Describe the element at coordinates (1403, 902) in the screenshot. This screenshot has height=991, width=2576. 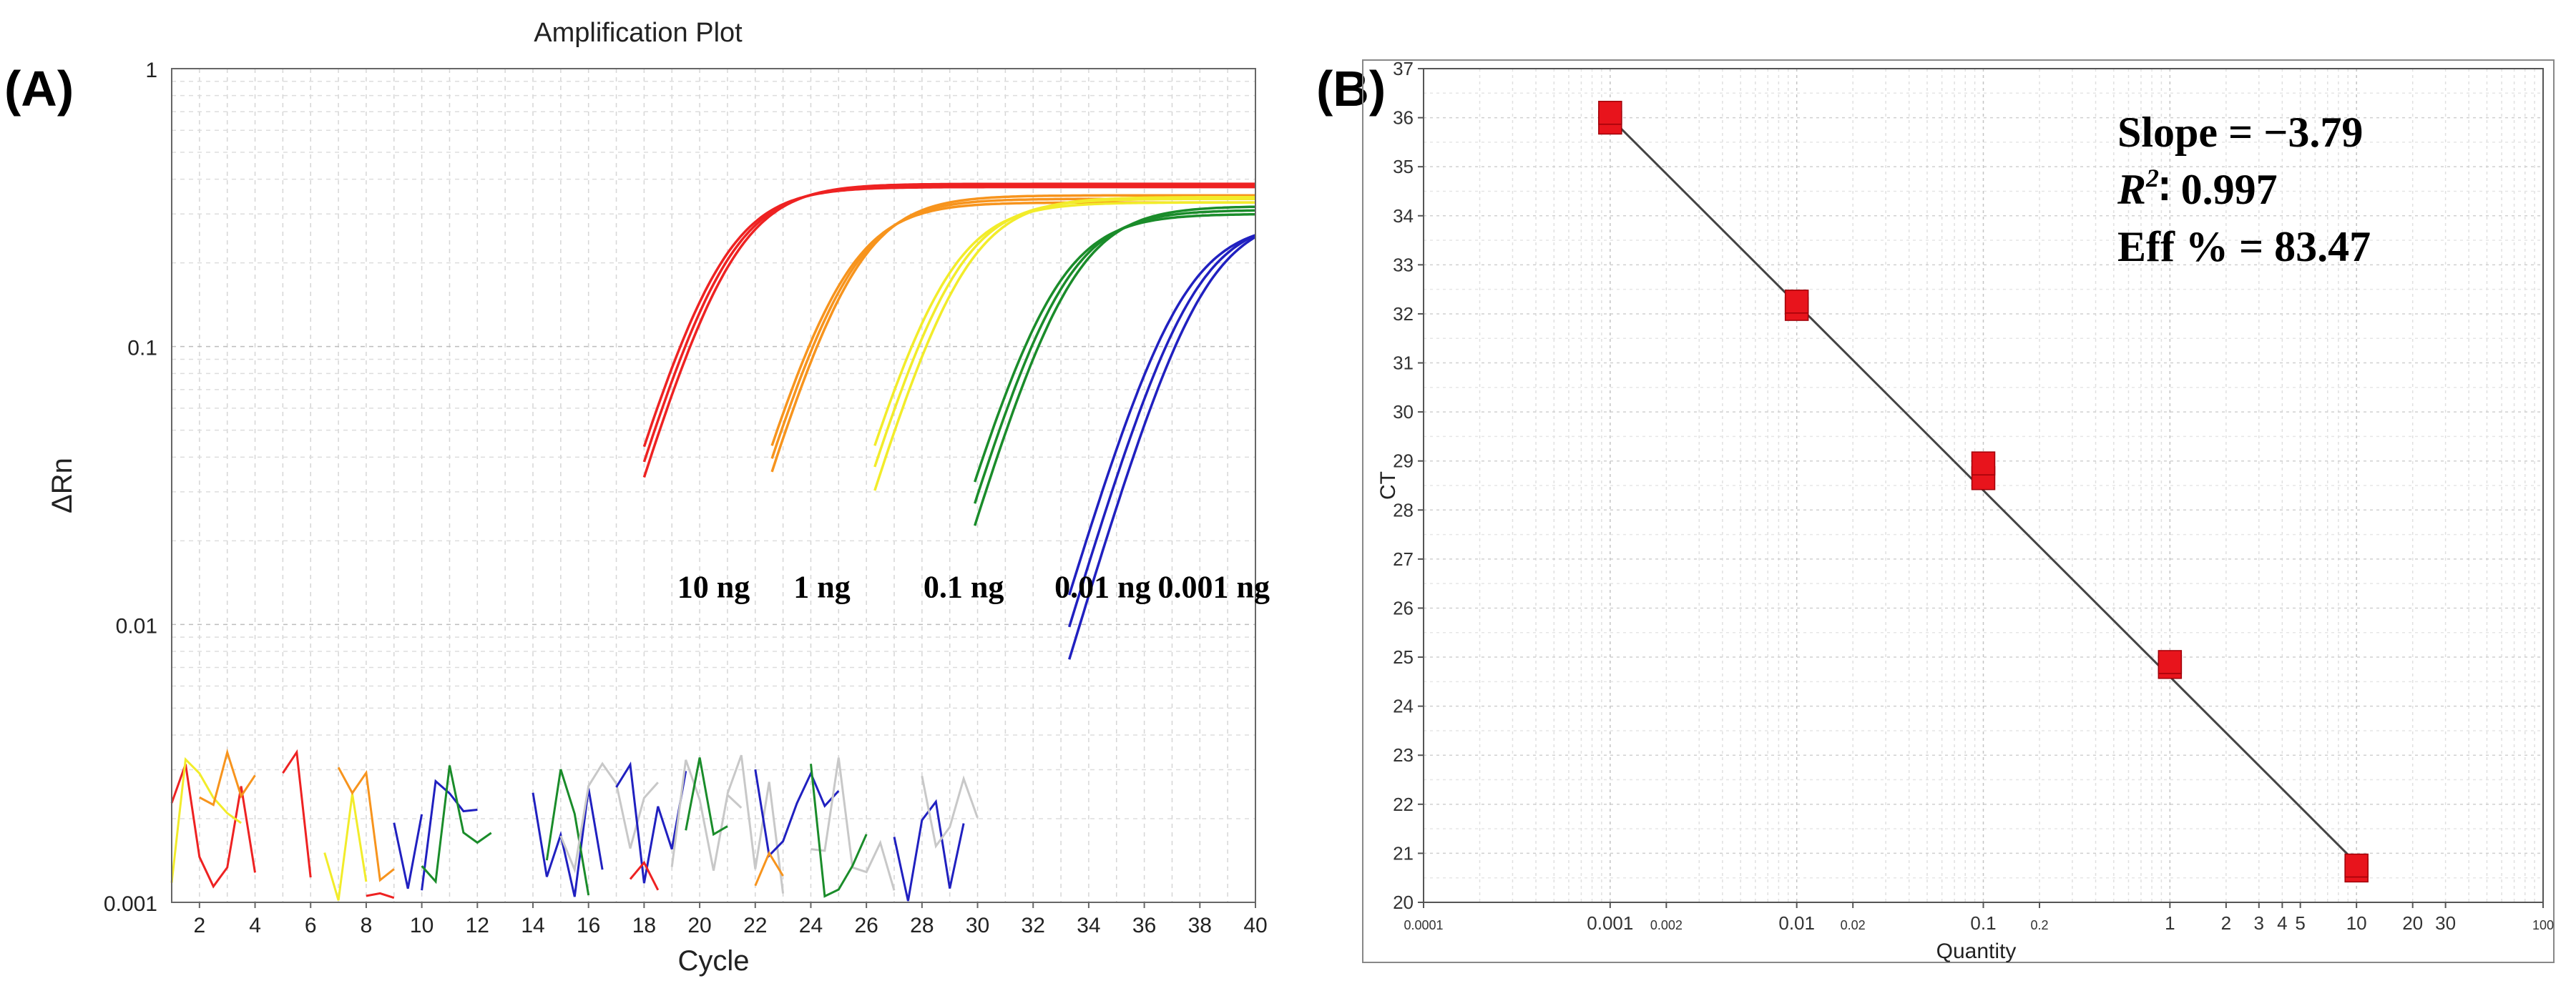
I see `y-tick-label: 20` at that location.